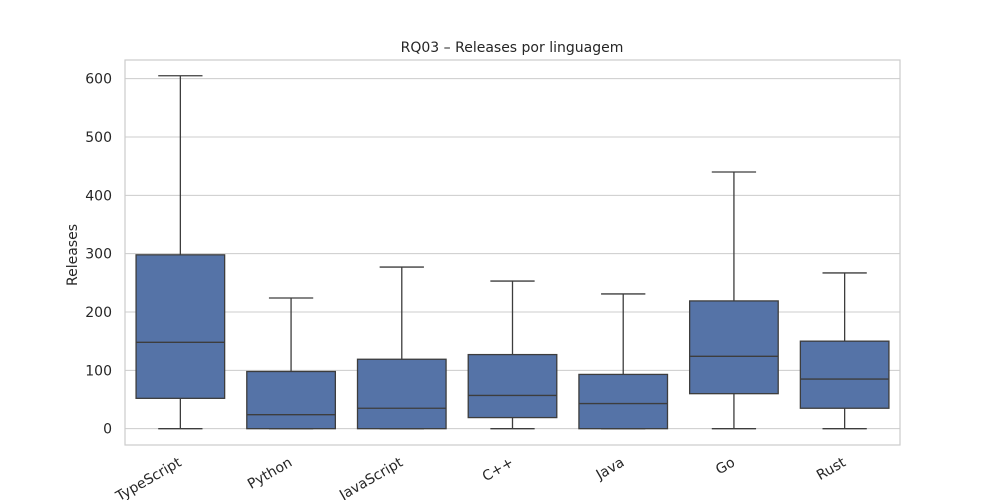 The image size is (1000, 504). I want to click on x-tick-label: JavaScript, so click(371, 477).